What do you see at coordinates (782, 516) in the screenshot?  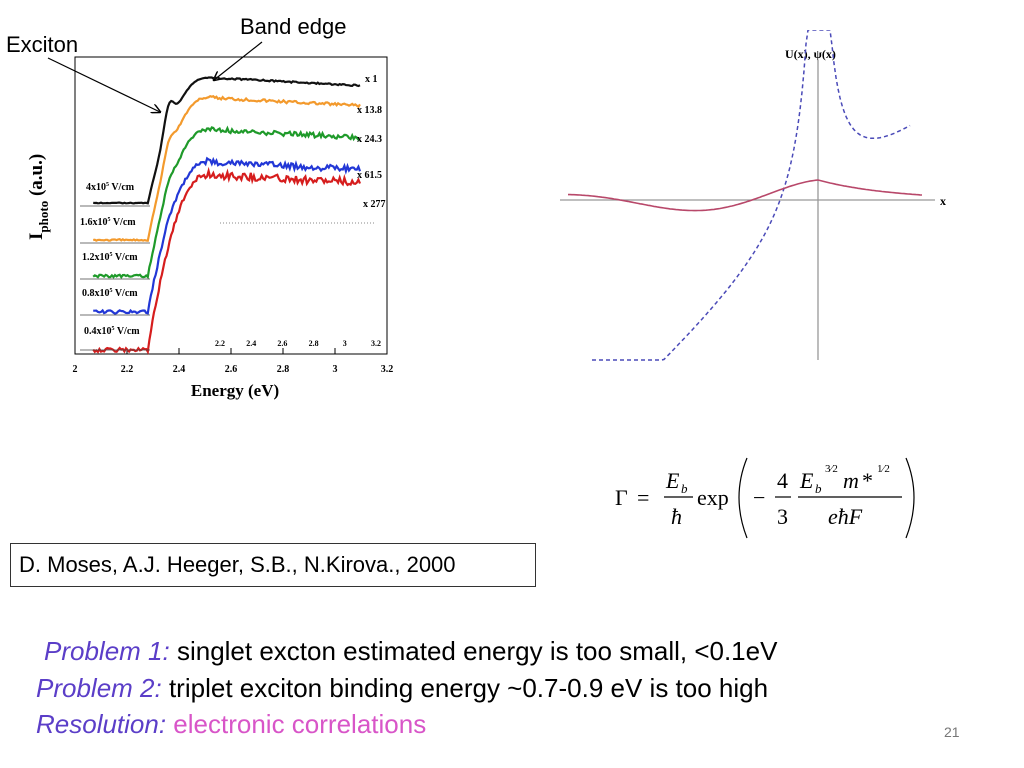 I see `svg-text: 3` at bounding box center [782, 516].